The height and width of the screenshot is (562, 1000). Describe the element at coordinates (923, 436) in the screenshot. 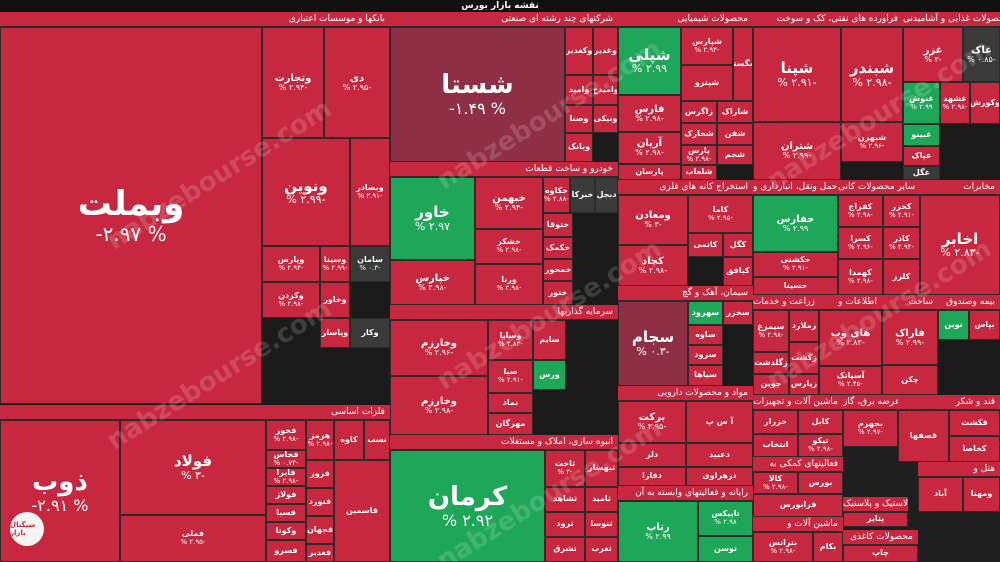

I see `stock-tile-ghasfaha: قصفها` at that location.